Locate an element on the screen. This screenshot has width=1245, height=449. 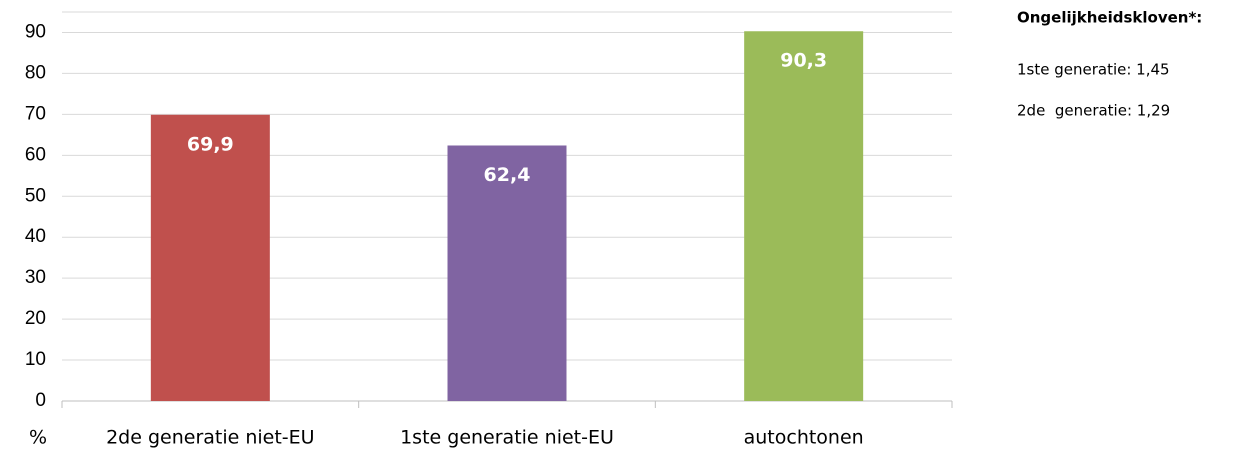
y-tick-label: 0 is located at coordinates (40, 400).